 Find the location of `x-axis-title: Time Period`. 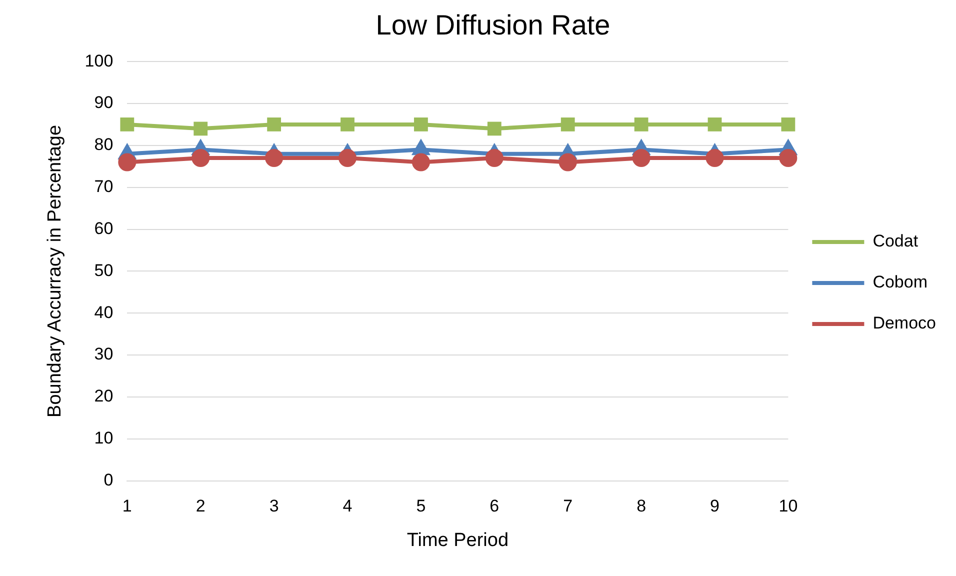

x-axis-title: Time Period is located at coordinates (457, 540).